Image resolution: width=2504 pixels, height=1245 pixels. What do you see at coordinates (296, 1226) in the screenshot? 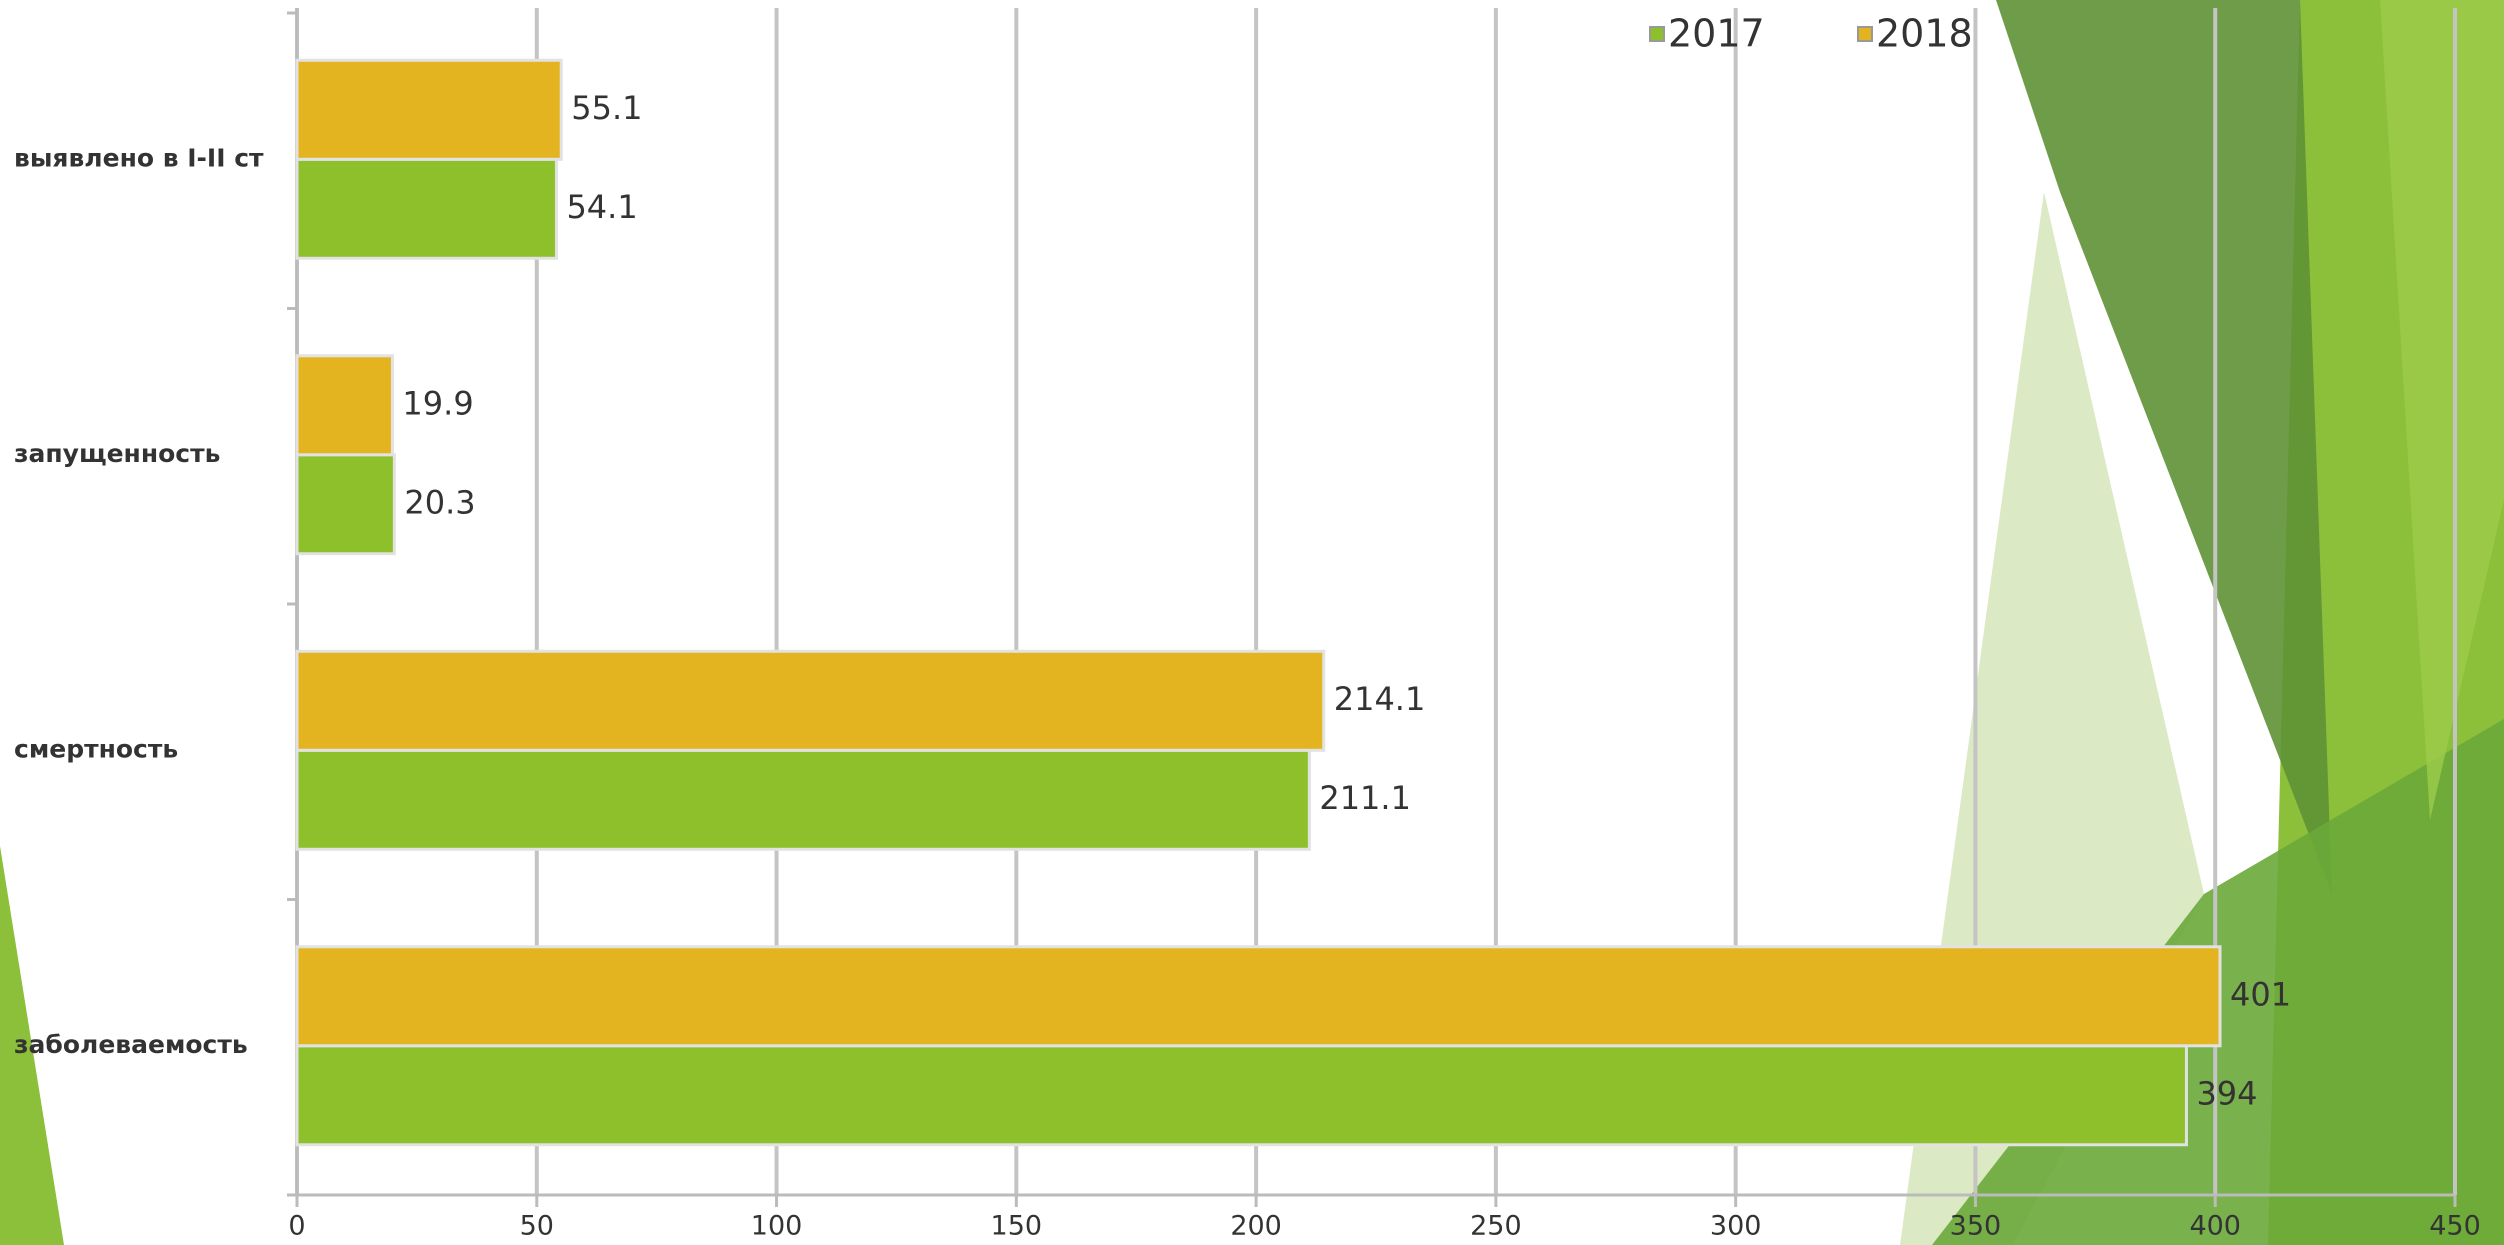
I see `x-tick-label: 0` at bounding box center [296, 1226].